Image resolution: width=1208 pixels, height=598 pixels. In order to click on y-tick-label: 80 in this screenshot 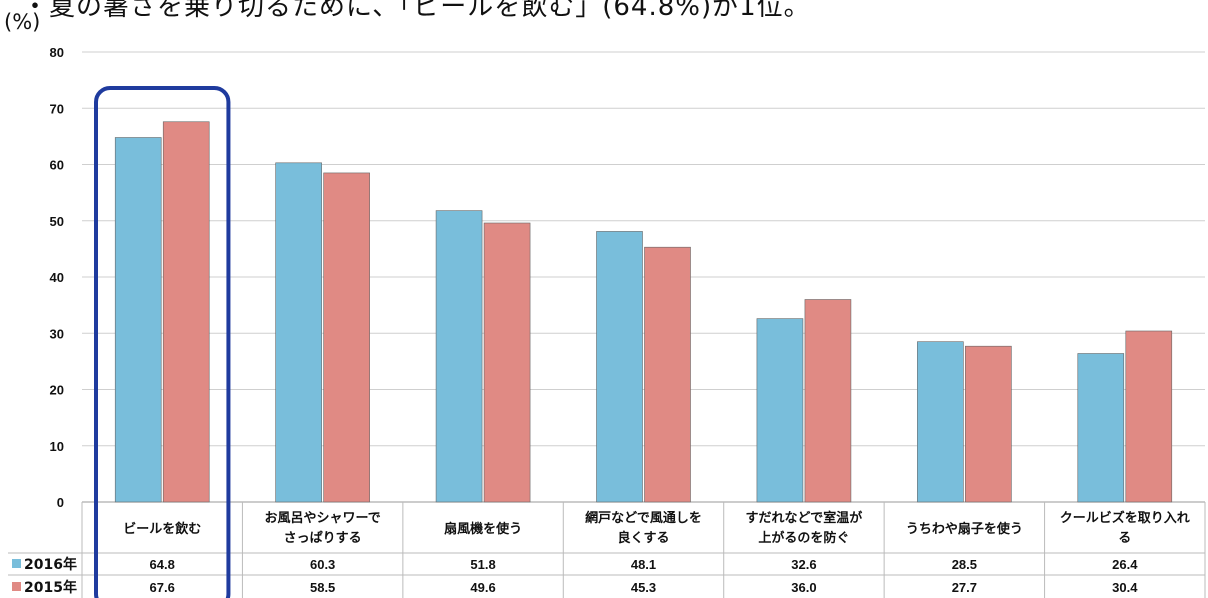, I will do `click(57, 52)`.